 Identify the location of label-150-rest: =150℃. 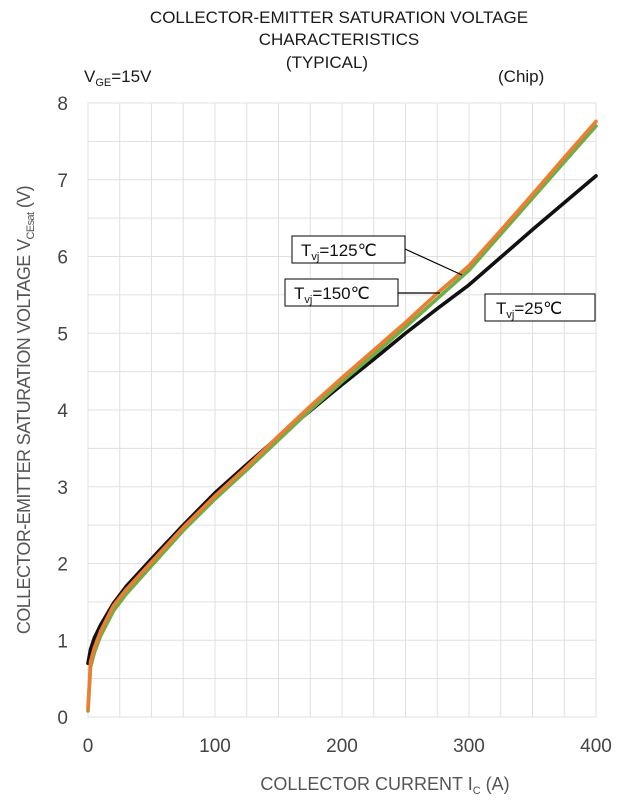
(340, 293).